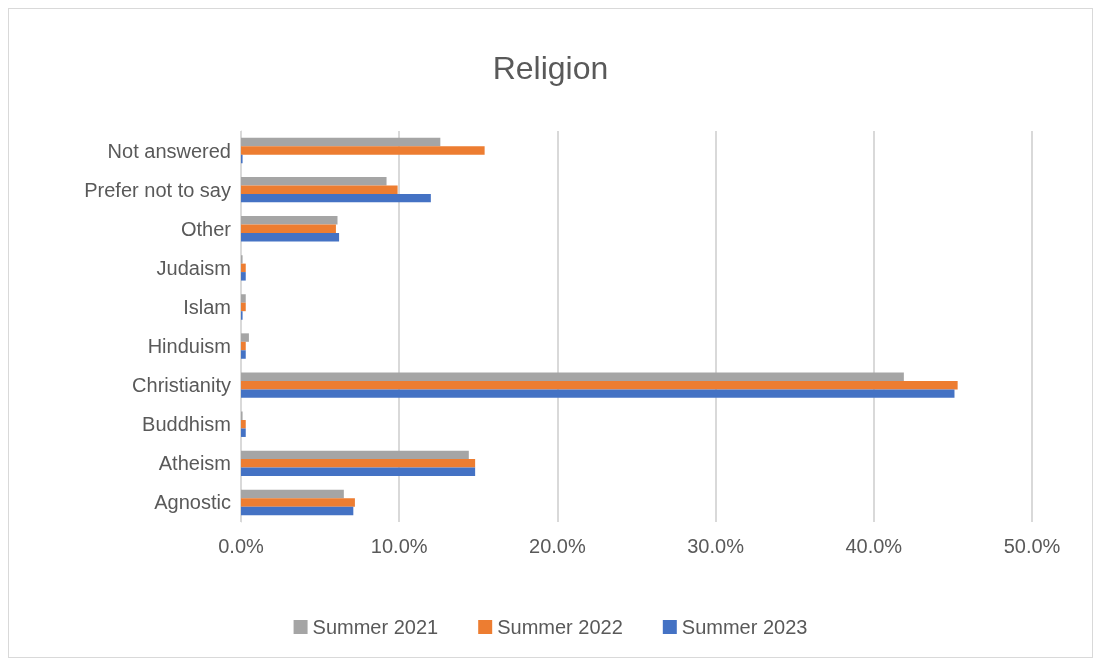  I want to click on y-tick-label: Christianity, so click(181, 385).